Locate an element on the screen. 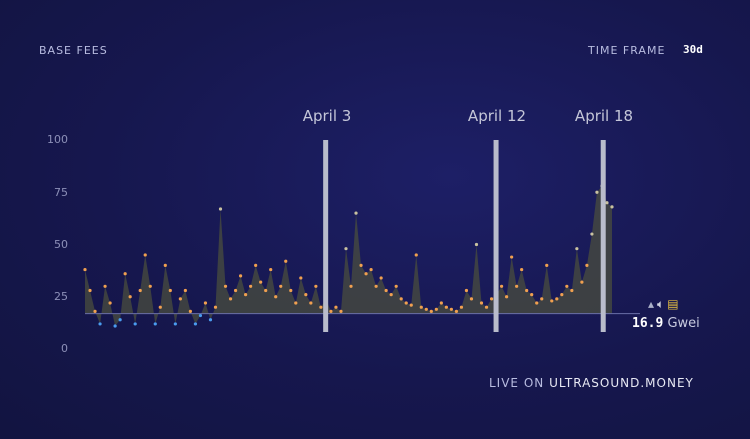 This screenshot has width=750, height=439. time-frame-value: 30d is located at coordinates (693, 49).